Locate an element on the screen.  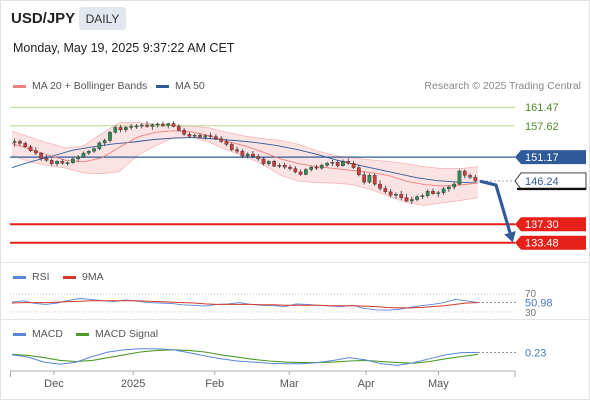
support-label-133.48: 133.48 is located at coordinates (542, 244).